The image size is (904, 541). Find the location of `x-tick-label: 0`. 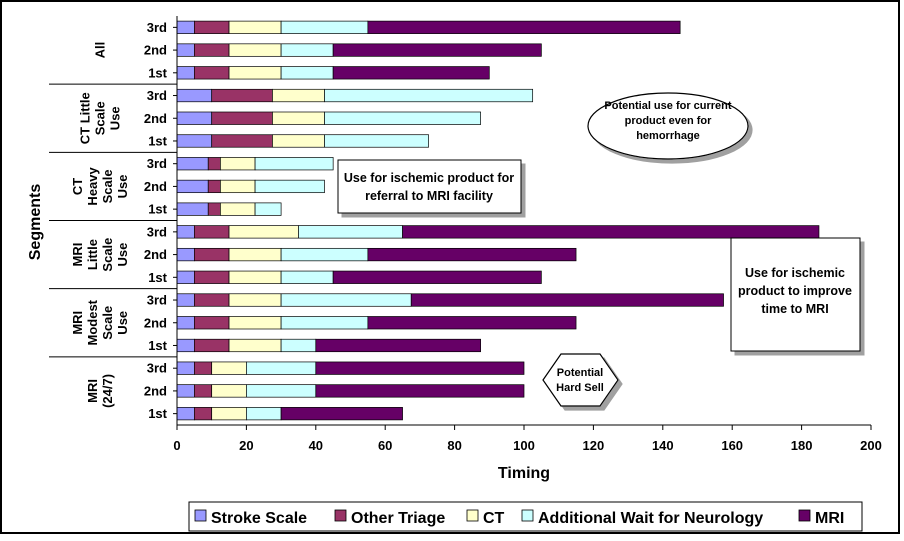

x-tick-label: 0 is located at coordinates (176, 445).